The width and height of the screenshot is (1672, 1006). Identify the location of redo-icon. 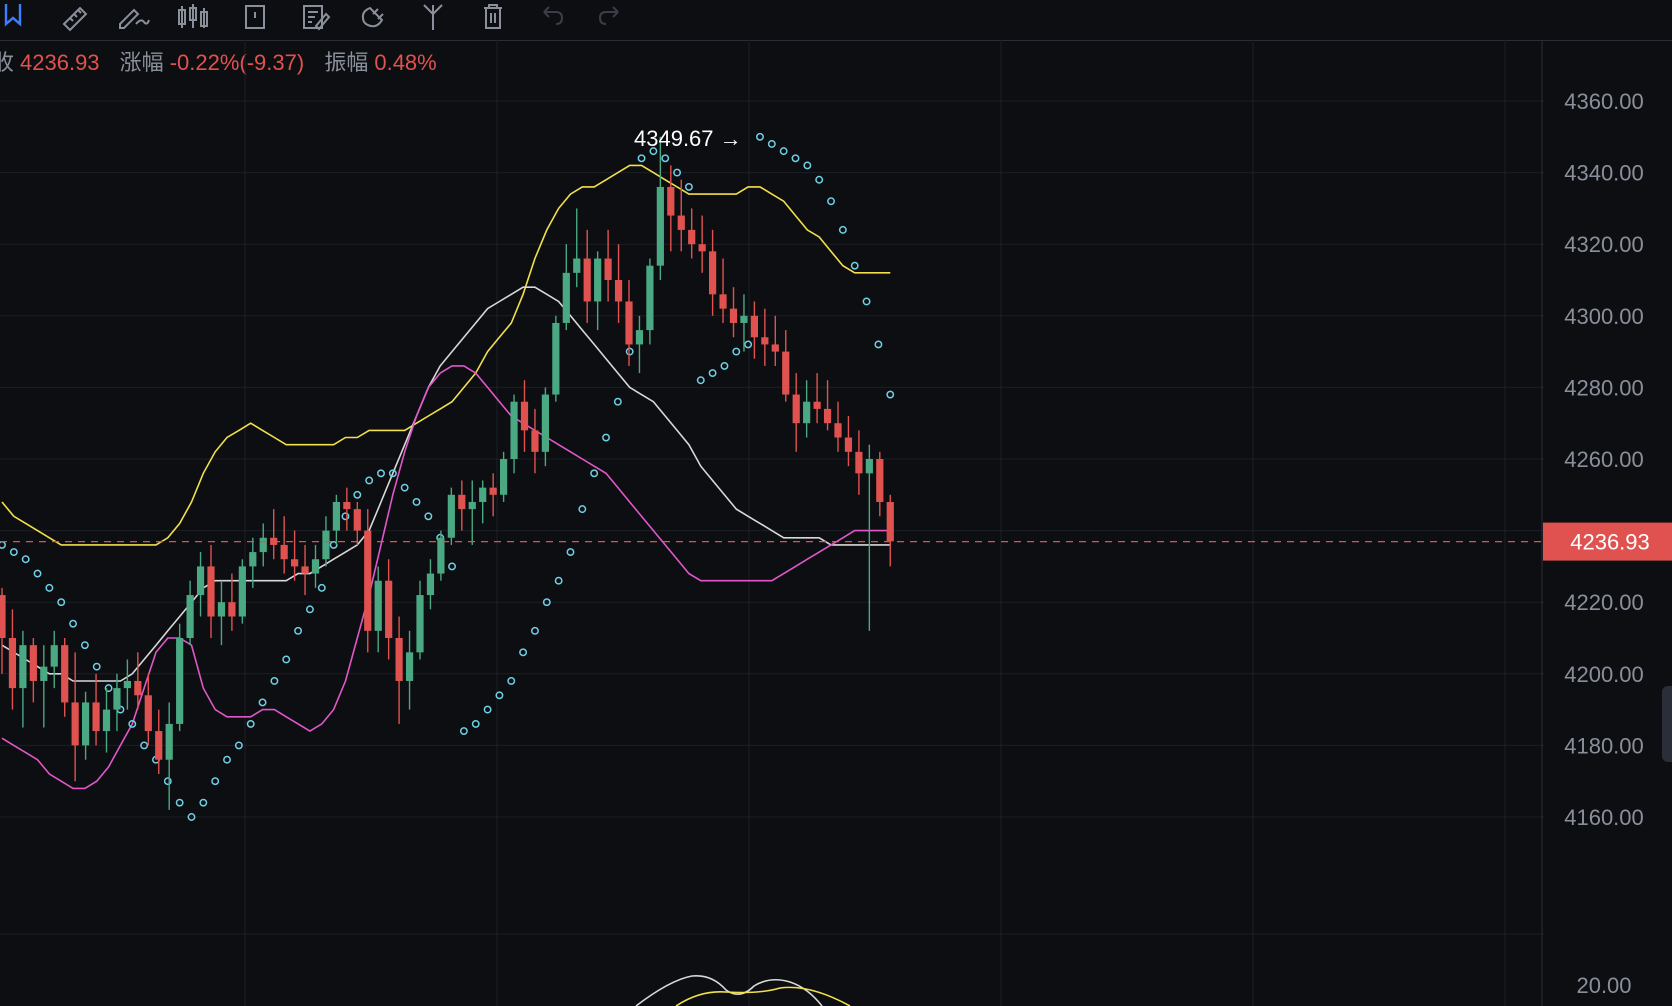
(611, 17).